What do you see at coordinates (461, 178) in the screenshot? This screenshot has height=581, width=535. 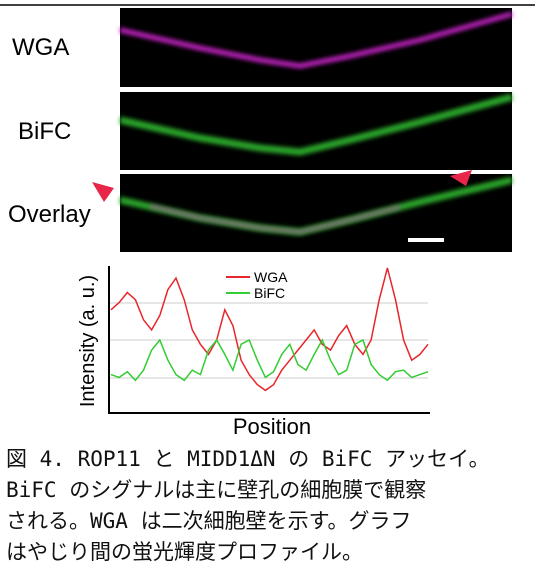 I see `arrowhead-right` at bounding box center [461, 178].